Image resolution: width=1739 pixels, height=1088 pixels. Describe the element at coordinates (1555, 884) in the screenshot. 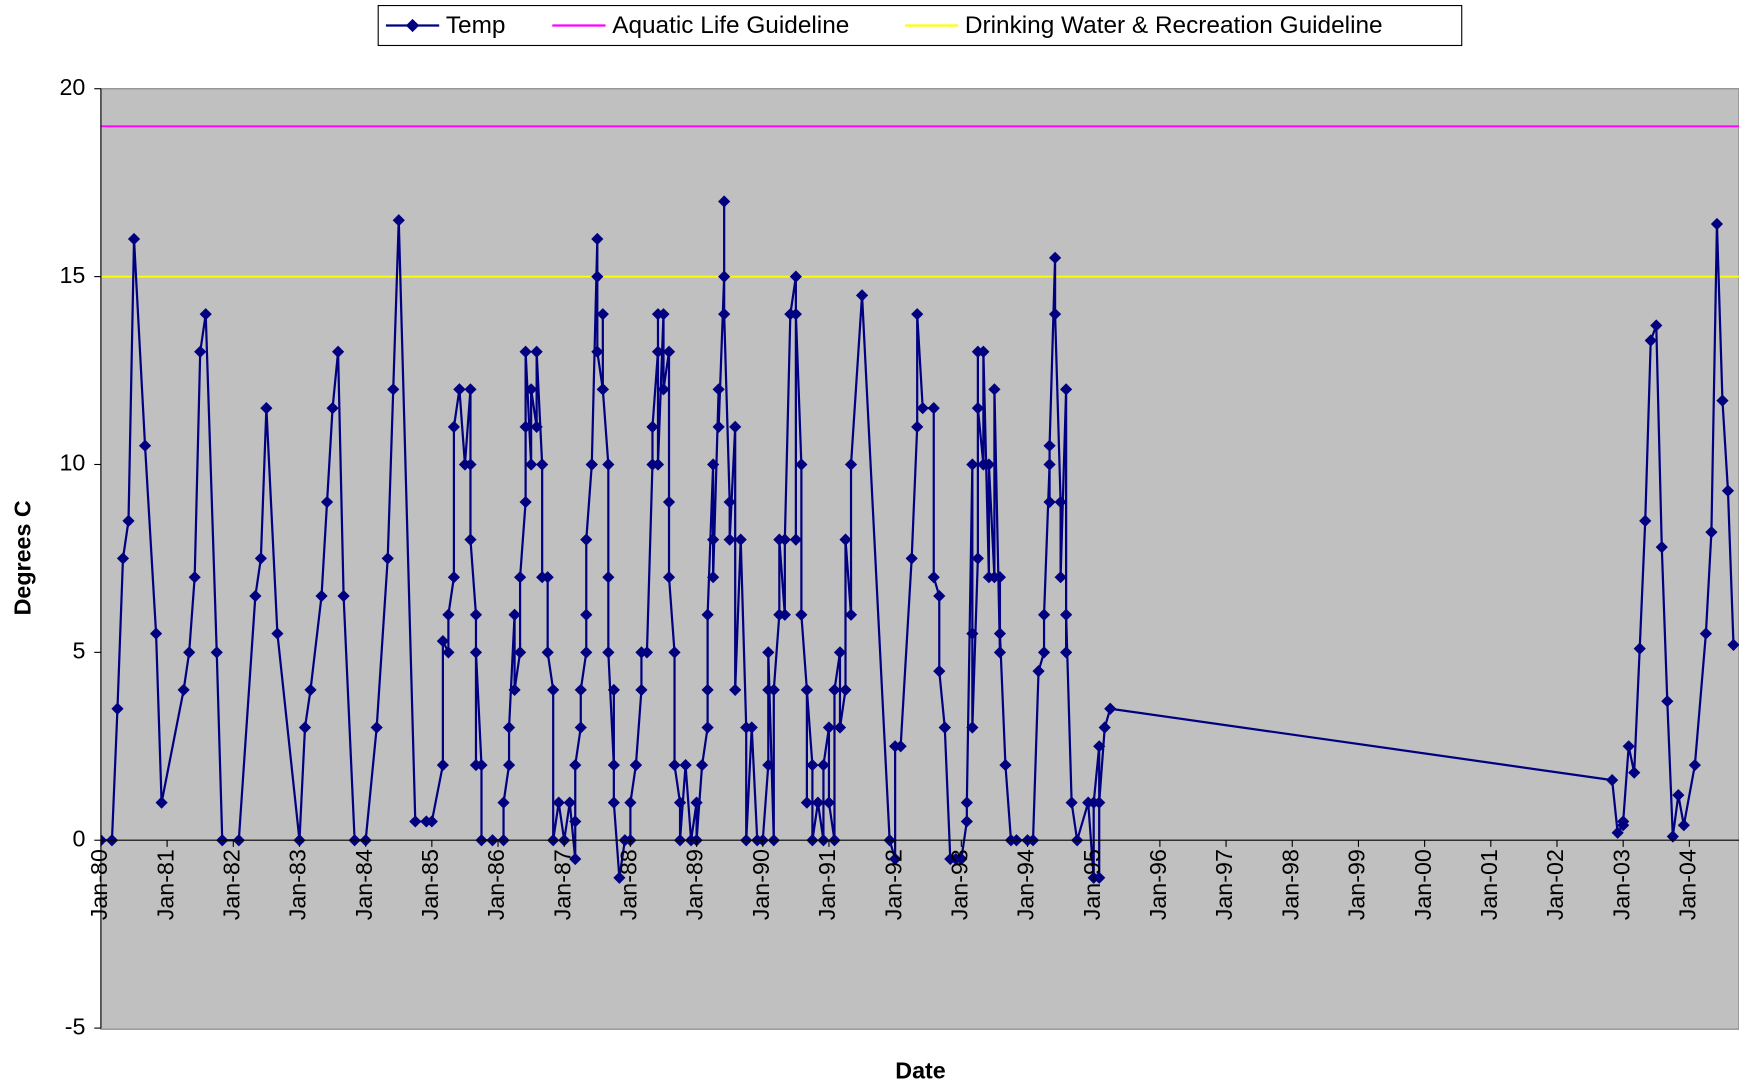

I see `x-tick-label: Jan-02` at that location.